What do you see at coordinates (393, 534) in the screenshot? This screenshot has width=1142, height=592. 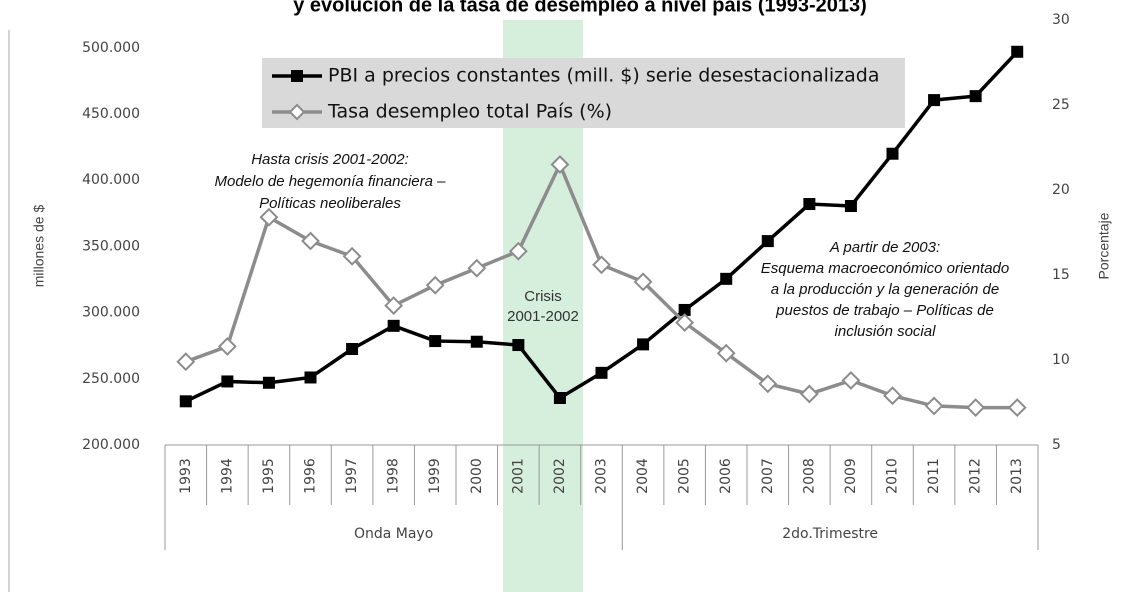 I see `group-label: Onda Mayo` at bounding box center [393, 534].